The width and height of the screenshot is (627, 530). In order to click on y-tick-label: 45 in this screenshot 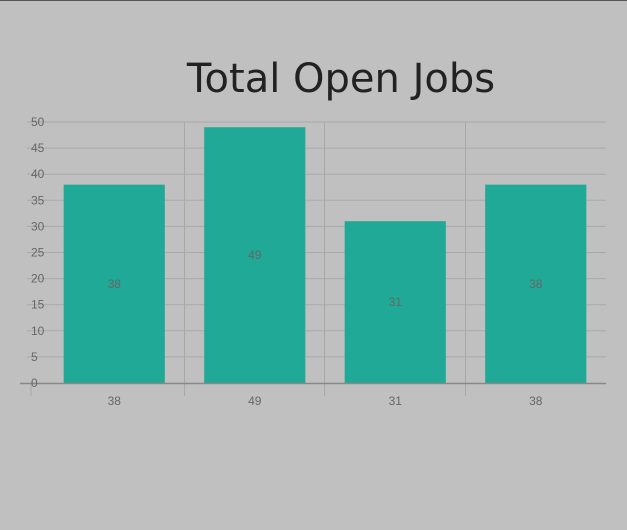, I will do `click(38, 148)`.